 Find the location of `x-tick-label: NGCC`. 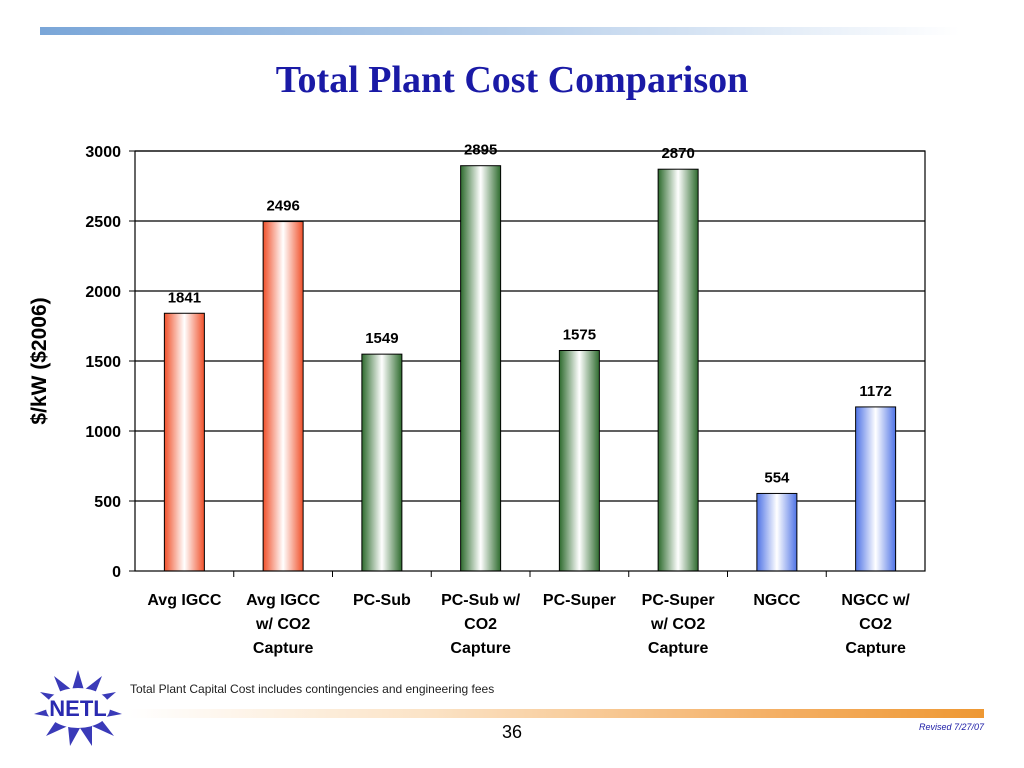

x-tick-label: NGCC is located at coordinates (777, 600).